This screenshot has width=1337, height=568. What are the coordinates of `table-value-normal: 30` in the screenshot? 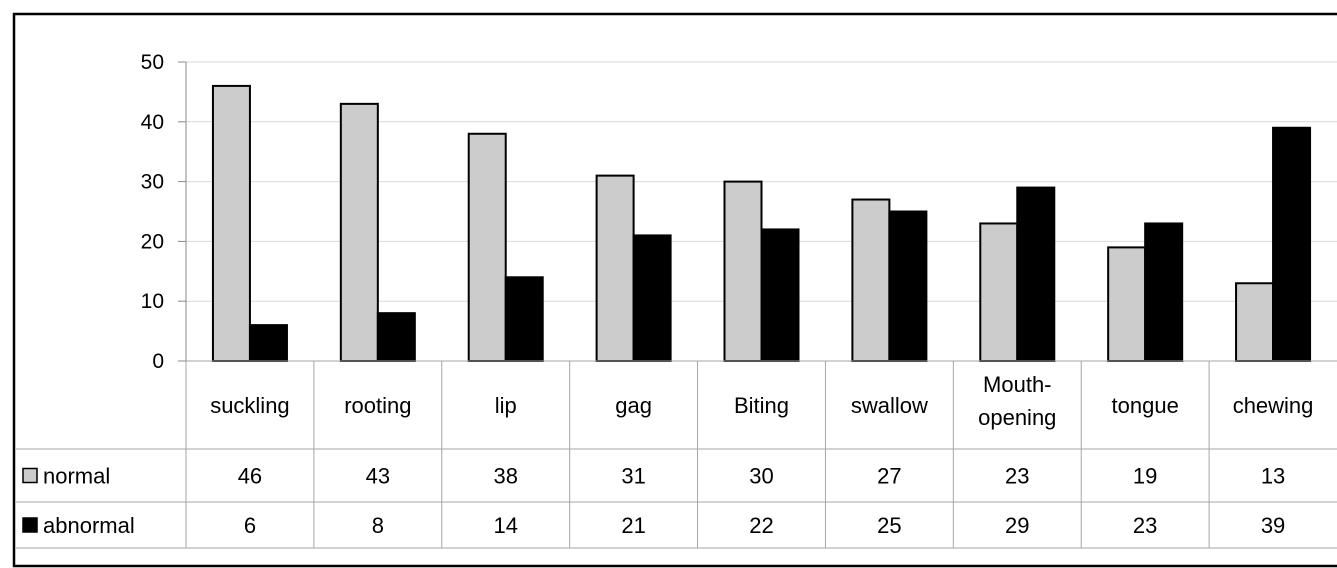 It's located at (761, 476).